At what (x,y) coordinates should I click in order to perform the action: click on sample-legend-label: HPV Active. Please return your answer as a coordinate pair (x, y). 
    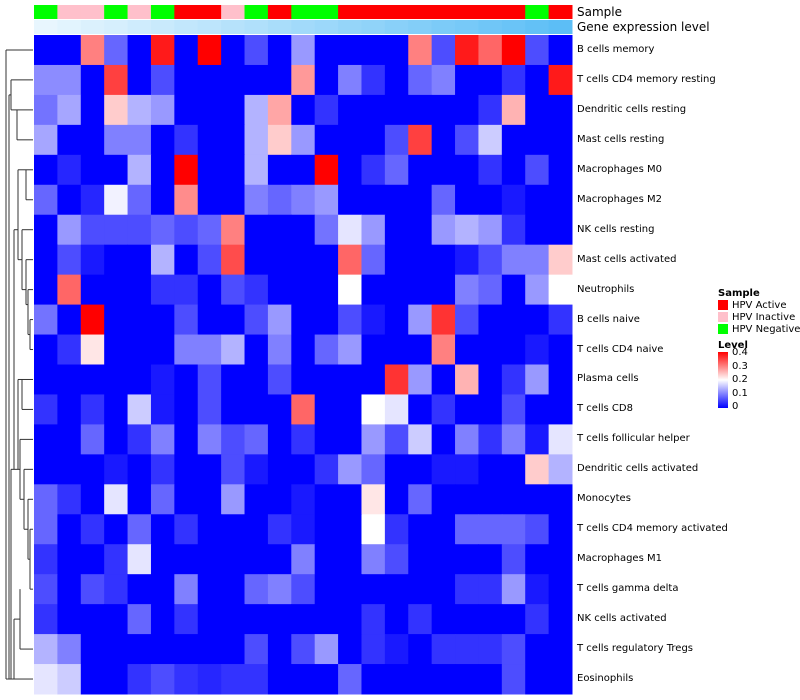
    Looking at the image, I should click on (759, 305).